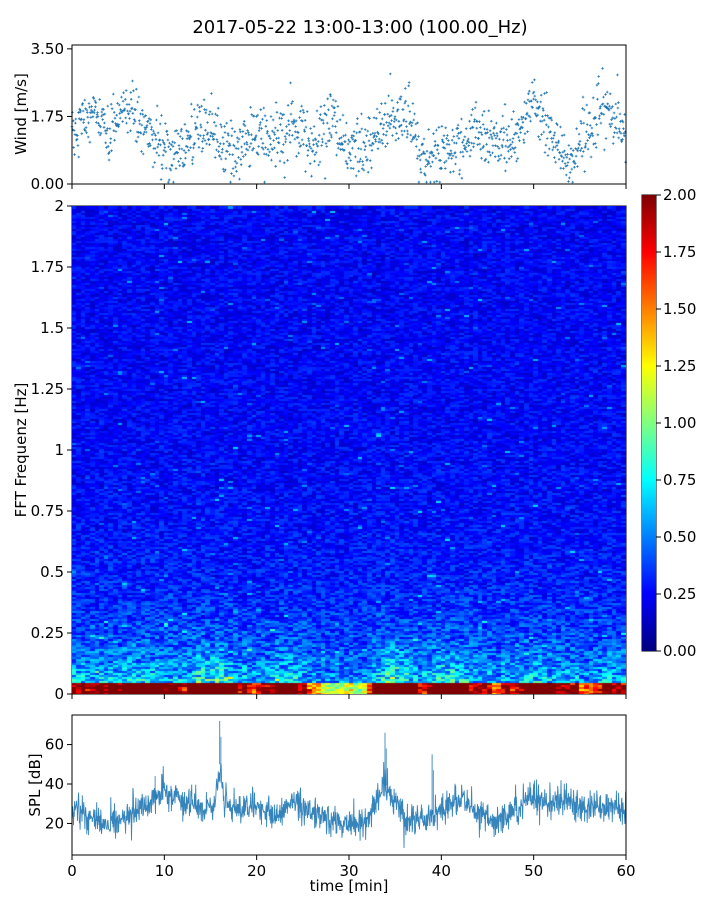 The width and height of the screenshot is (720, 900). I want to click on wind-ytick-label: 3.50, so click(47, 49).